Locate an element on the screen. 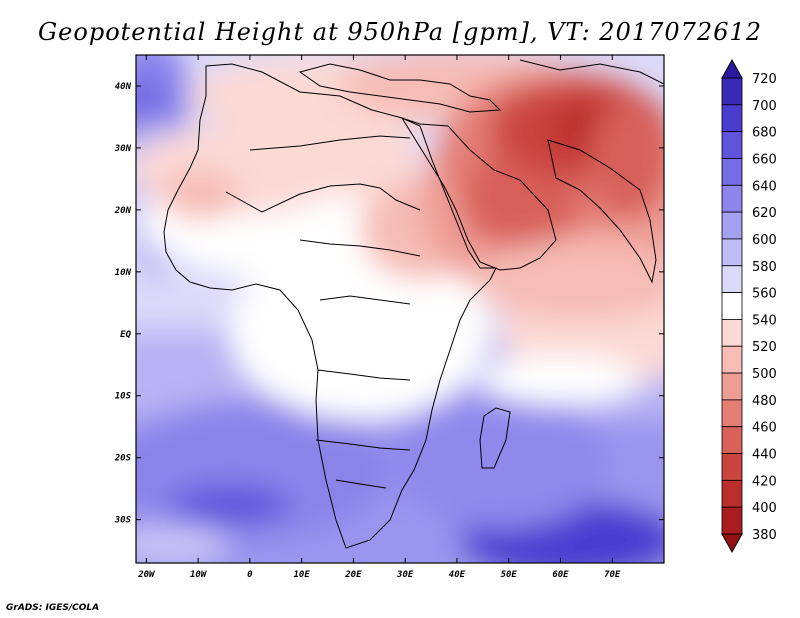 This screenshot has width=800, height=618. lon-label: 40E is located at coordinates (457, 575).